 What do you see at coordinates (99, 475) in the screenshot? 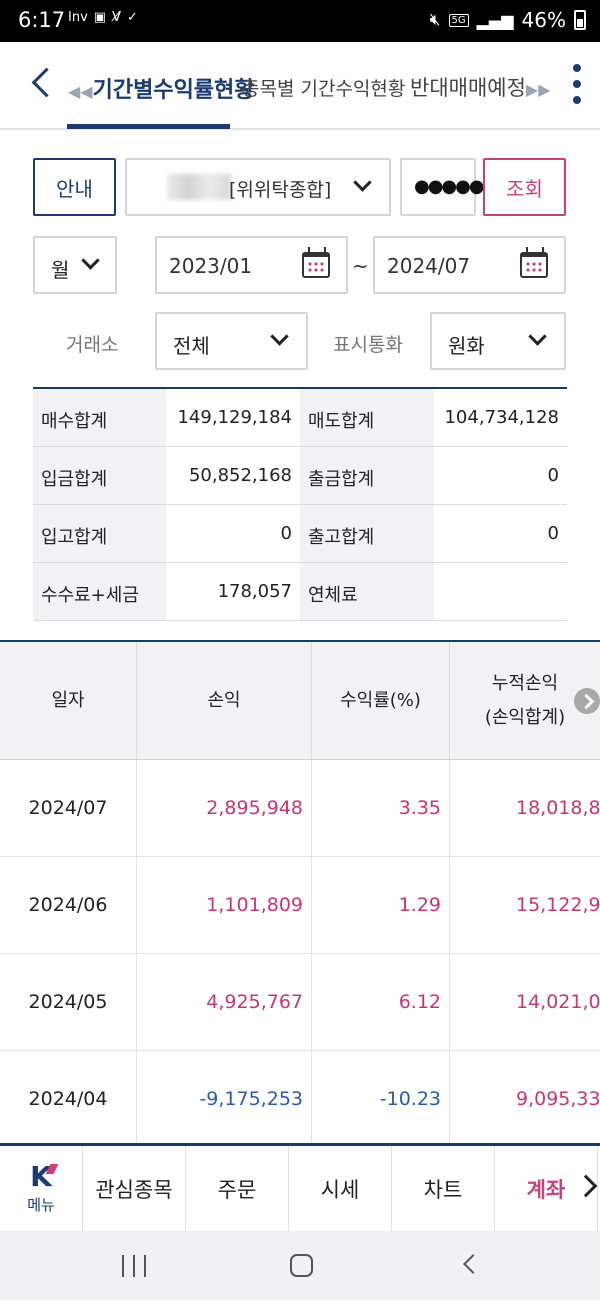
I see `summary-label: 입금합계` at bounding box center [99, 475].